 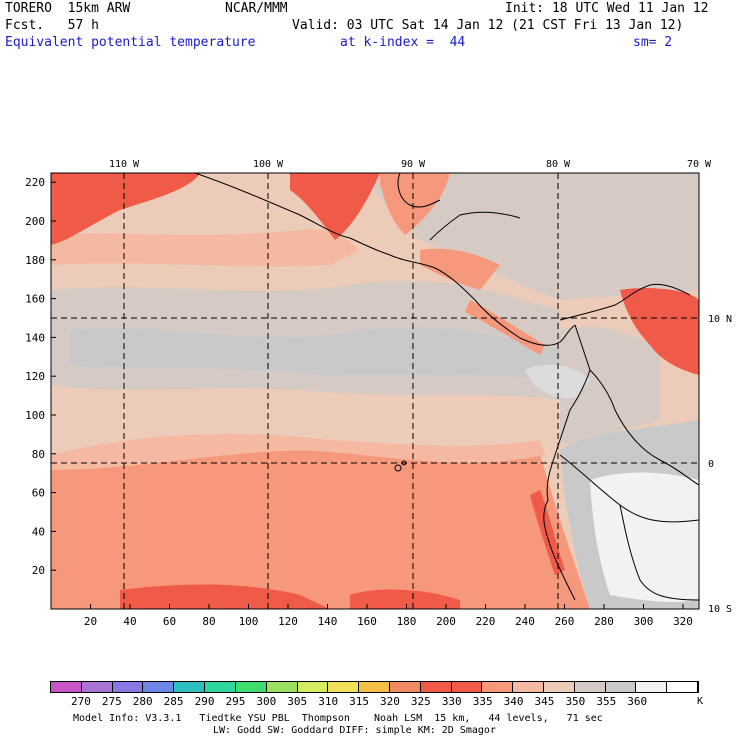 What do you see at coordinates (482, 300) in the screenshot?
I see `coast-central-america` at bounding box center [482, 300].